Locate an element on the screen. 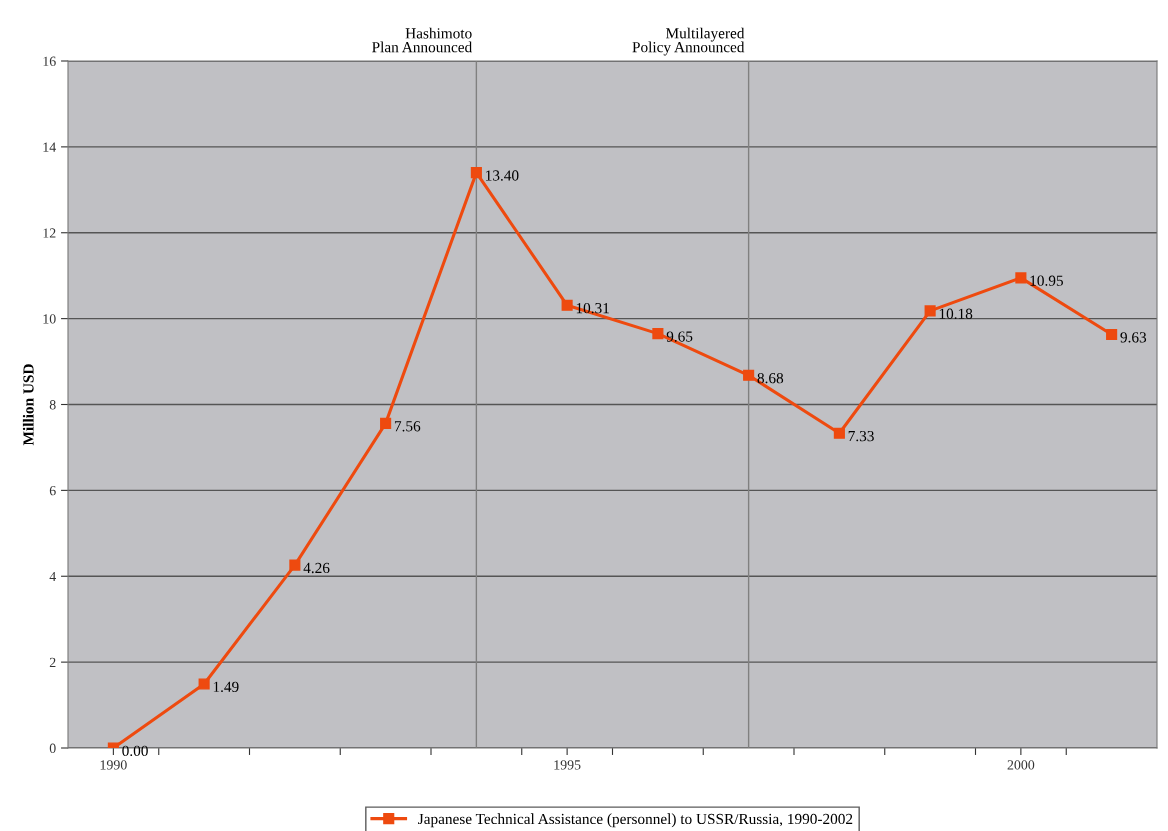 The height and width of the screenshot is (831, 1168). y-axis-title: Million USD is located at coordinates (28, 405).